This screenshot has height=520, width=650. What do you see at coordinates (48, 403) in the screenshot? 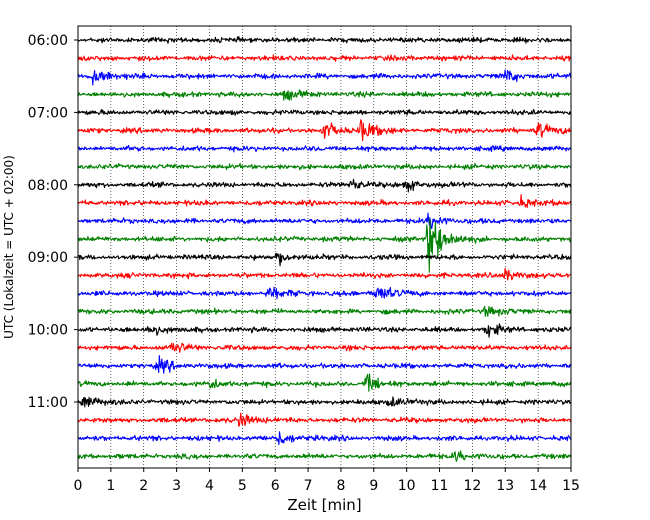
I see `y-tick-label: 11:00` at bounding box center [48, 403].